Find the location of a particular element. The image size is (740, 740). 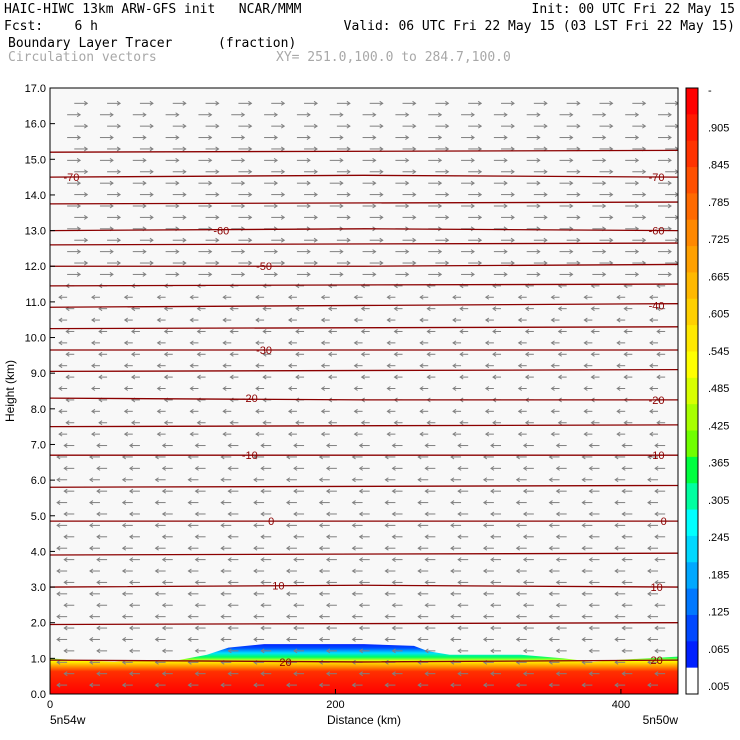

y-axis-label: Height (km) is located at coordinates (10, 391).